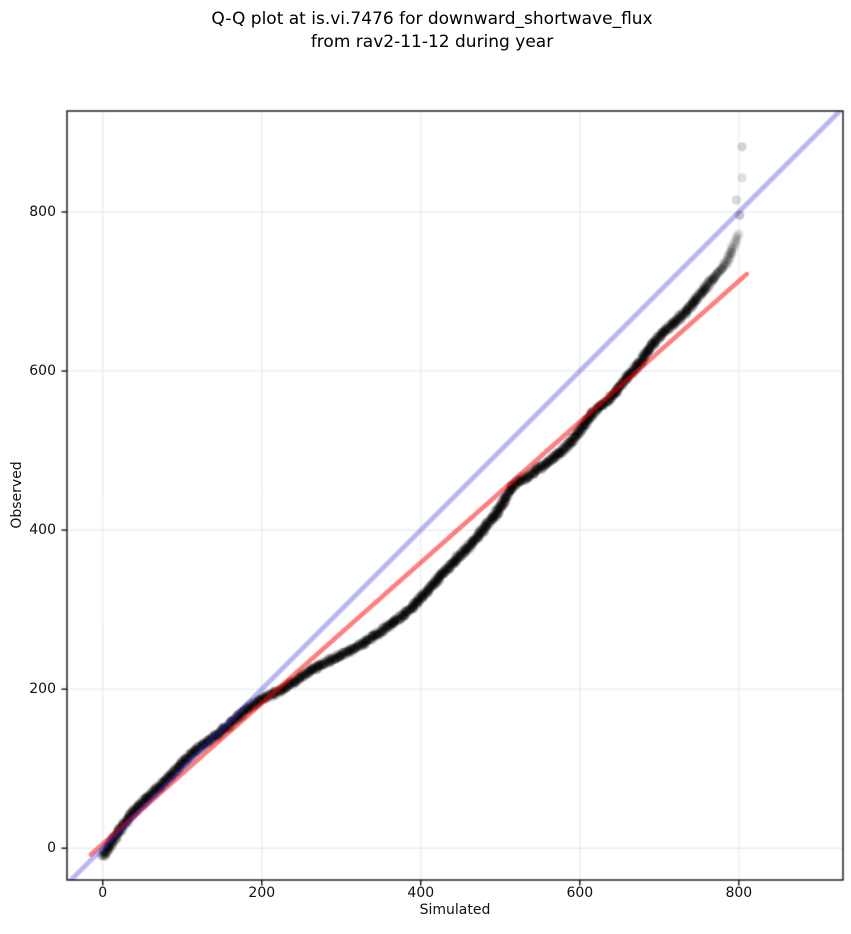 The image size is (851, 934). I want to click on y-tick-label: 400, so click(42, 530).